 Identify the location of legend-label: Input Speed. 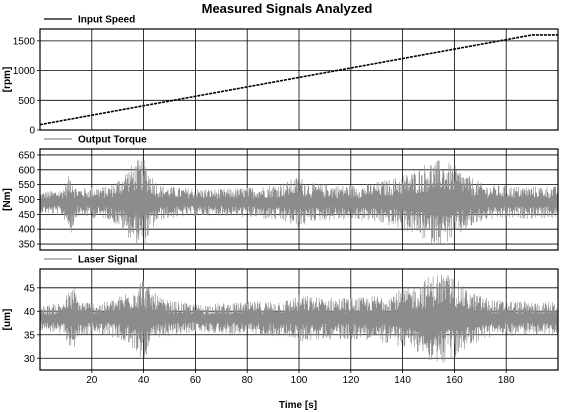
(106, 20).